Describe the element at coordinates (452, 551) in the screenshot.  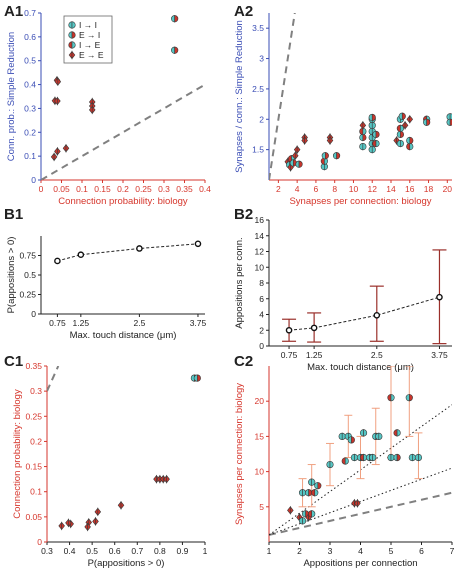
I see `x-tick-label: 7` at that location.